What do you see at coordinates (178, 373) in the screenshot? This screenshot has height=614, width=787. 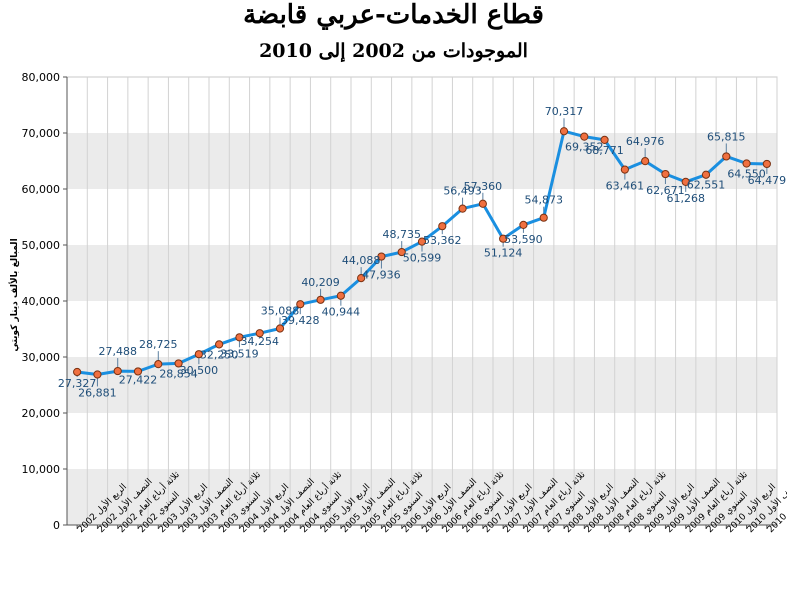 I see `data-label: 28,854` at bounding box center [178, 373].